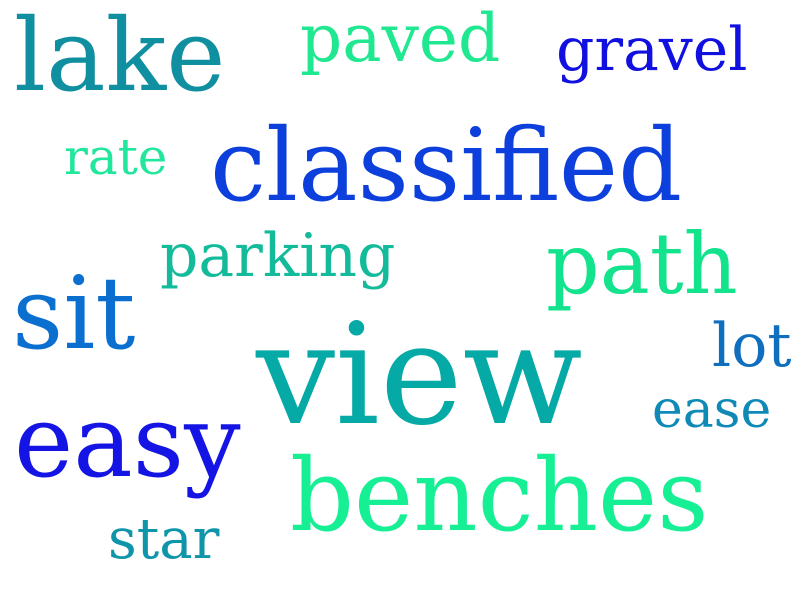 Image resolution: width=800 pixels, height=600 pixels. Describe the element at coordinates (278, 256) in the screenshot. I see `word-parking: parking` at that location.